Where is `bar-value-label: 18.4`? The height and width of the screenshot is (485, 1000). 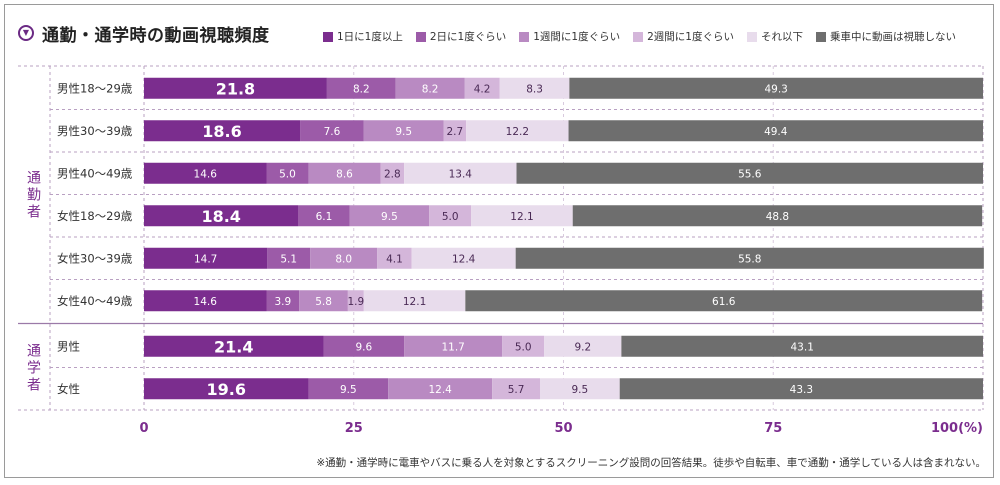
bar-value-label: 18.4 is located at coordinates (220, 216).